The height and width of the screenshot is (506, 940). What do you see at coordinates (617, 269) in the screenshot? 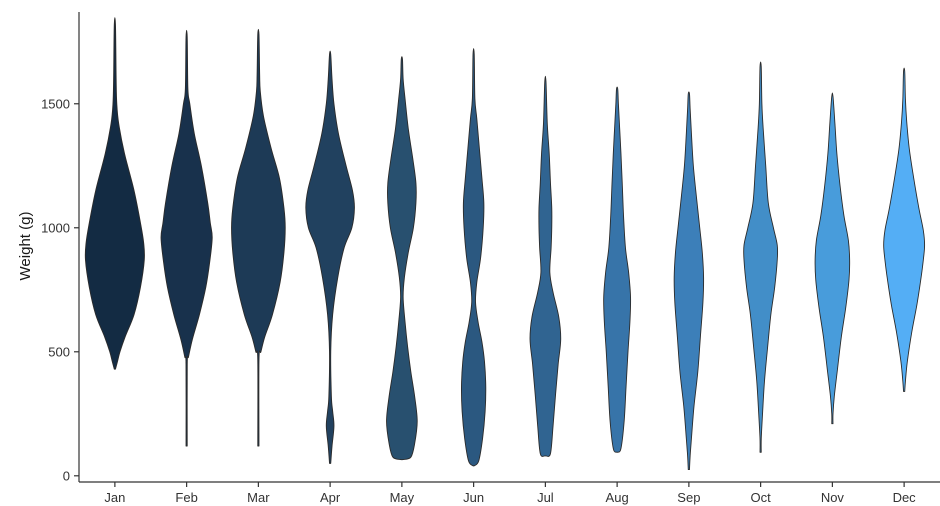
I see `violin-aug` at bounding box center [617, 269].